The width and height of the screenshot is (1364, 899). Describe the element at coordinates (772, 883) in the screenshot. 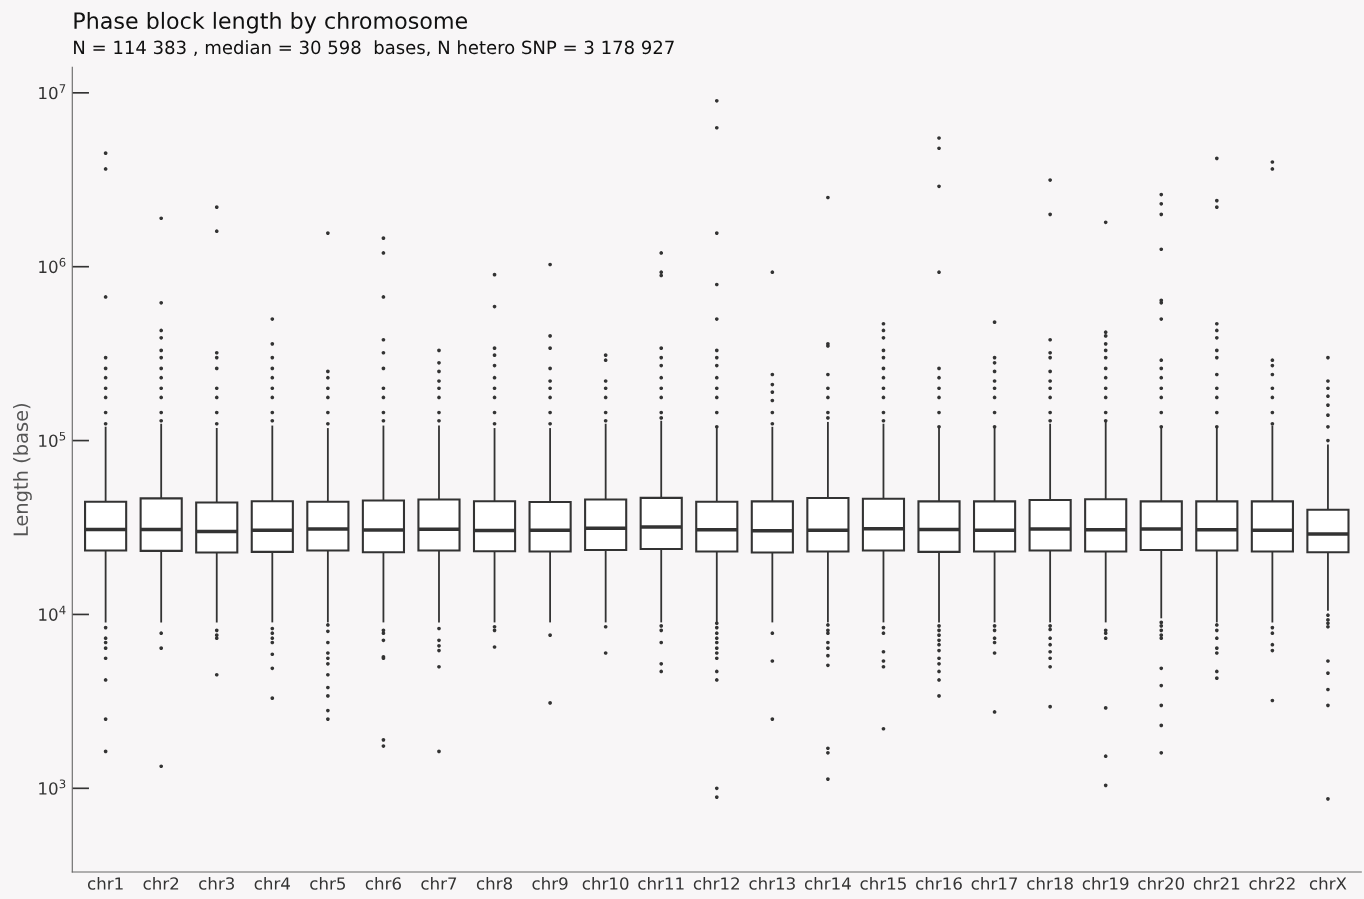

I see `x-tick-label: chr13` at that location.